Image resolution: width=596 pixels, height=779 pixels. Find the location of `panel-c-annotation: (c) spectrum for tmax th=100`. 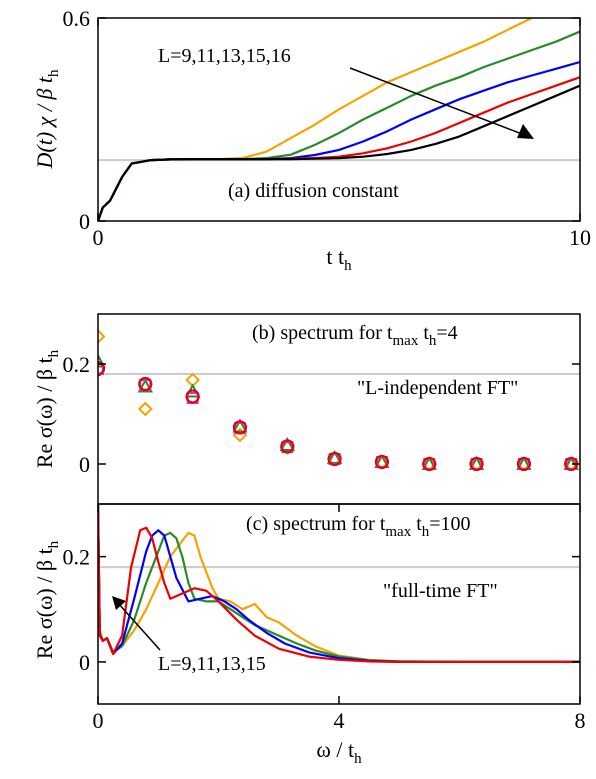

panel-c-annotation: (c) spectrum for tmax th=100 is located at coordinates (358, 526).